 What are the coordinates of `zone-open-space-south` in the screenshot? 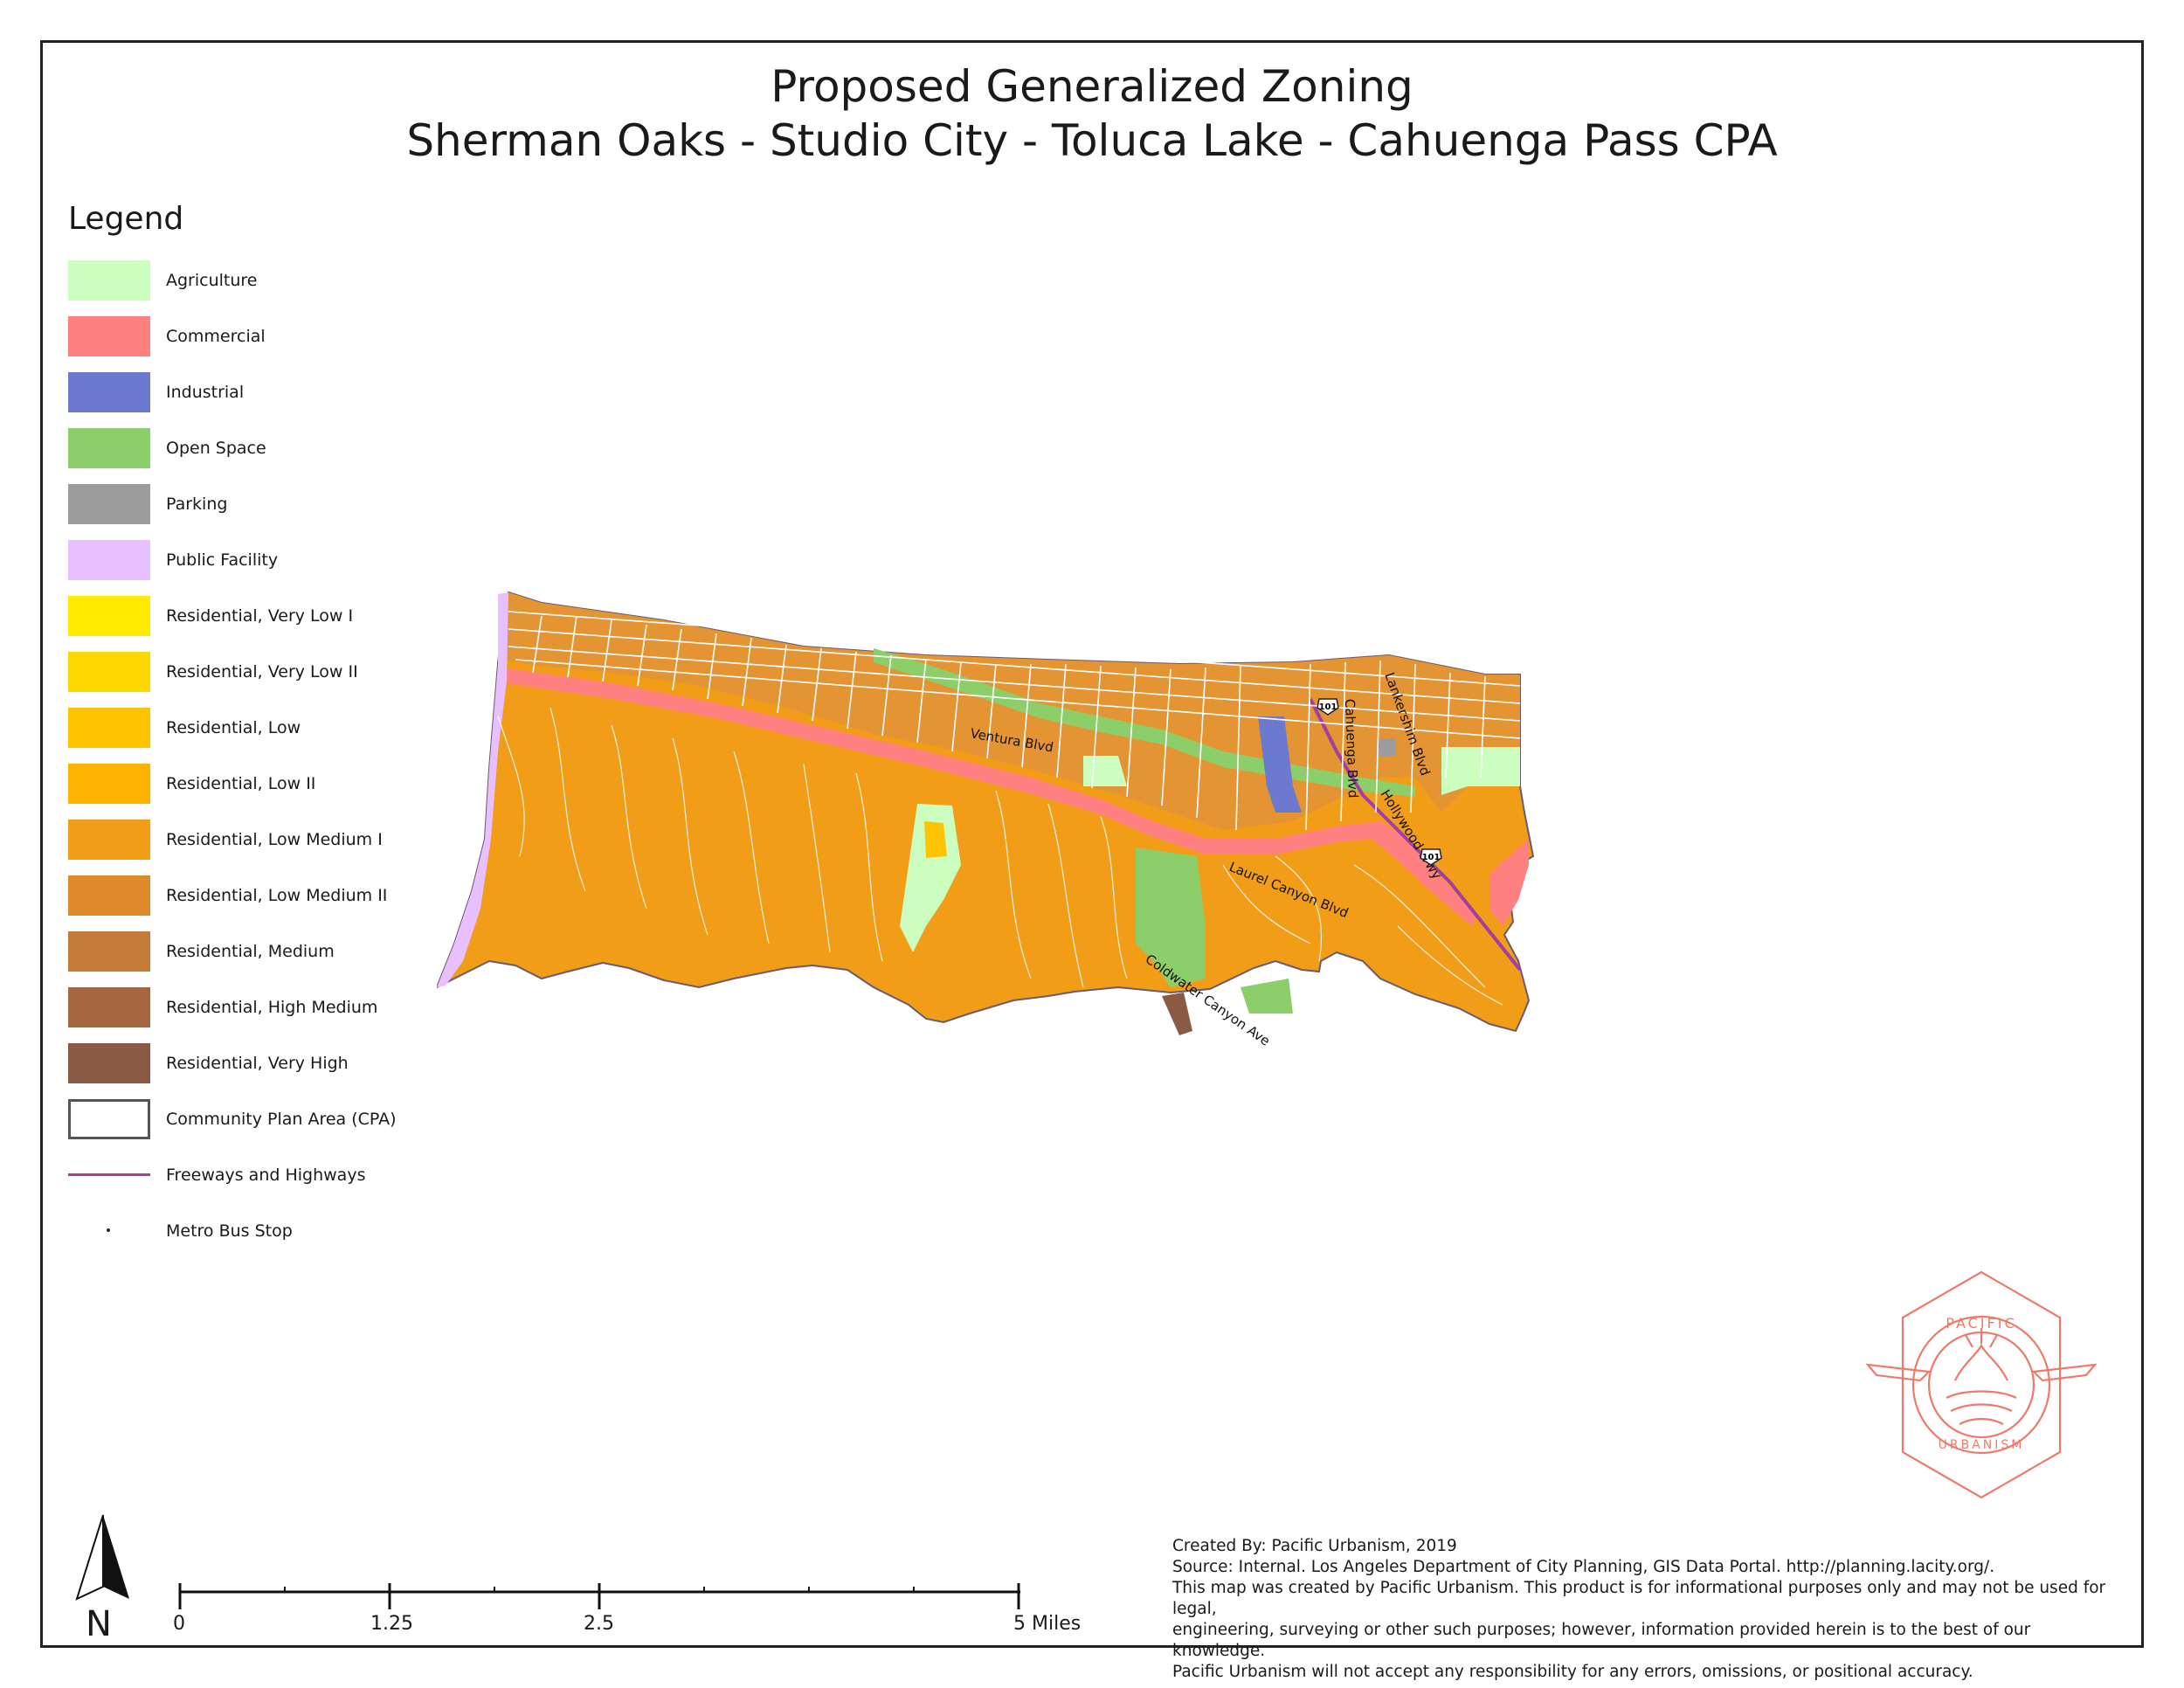 It's located at (1267, 996).